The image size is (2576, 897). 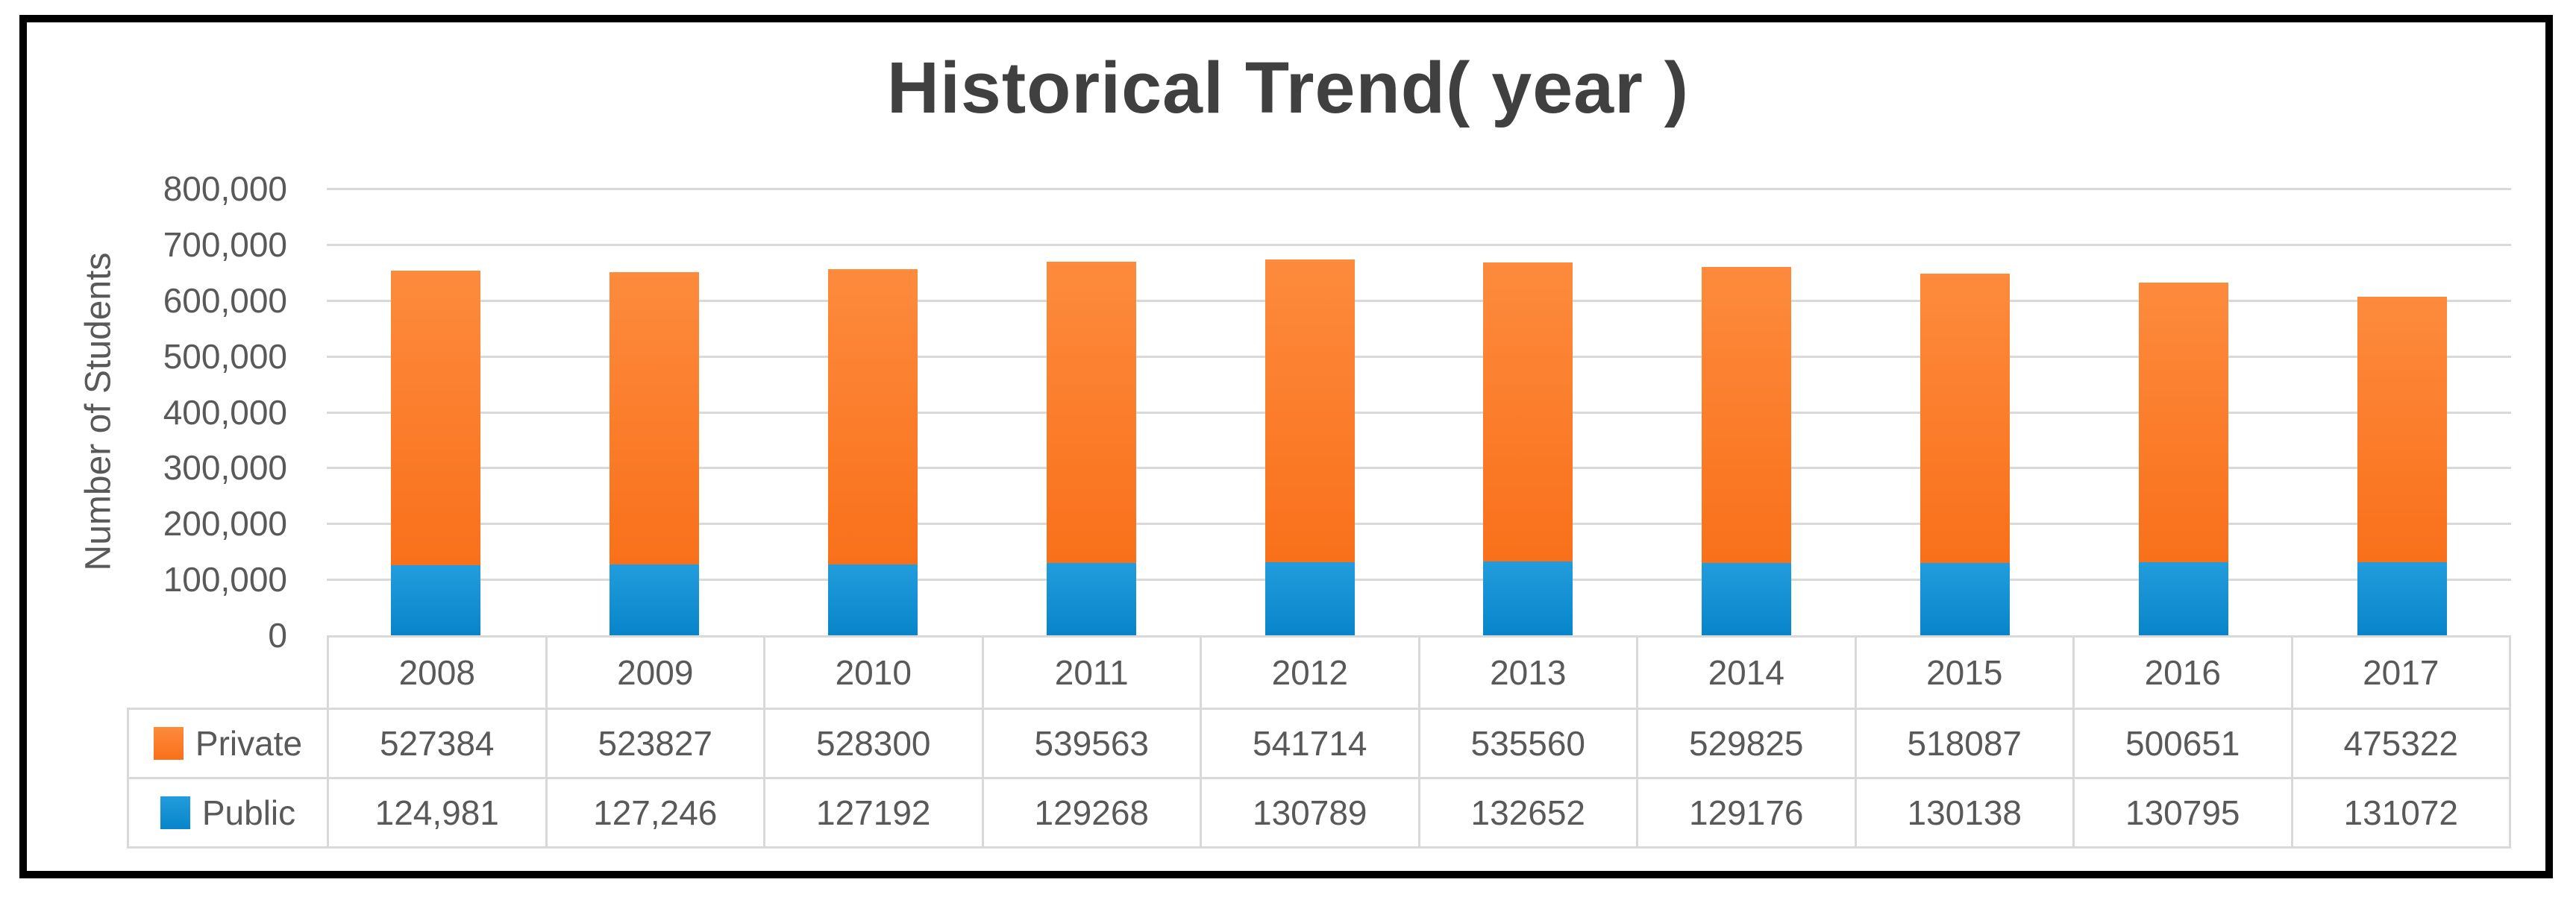 What do you see at coordinates (168, 743) in the screenshot?
I see `legend-swatch-private` at bounding box center [168, 743].